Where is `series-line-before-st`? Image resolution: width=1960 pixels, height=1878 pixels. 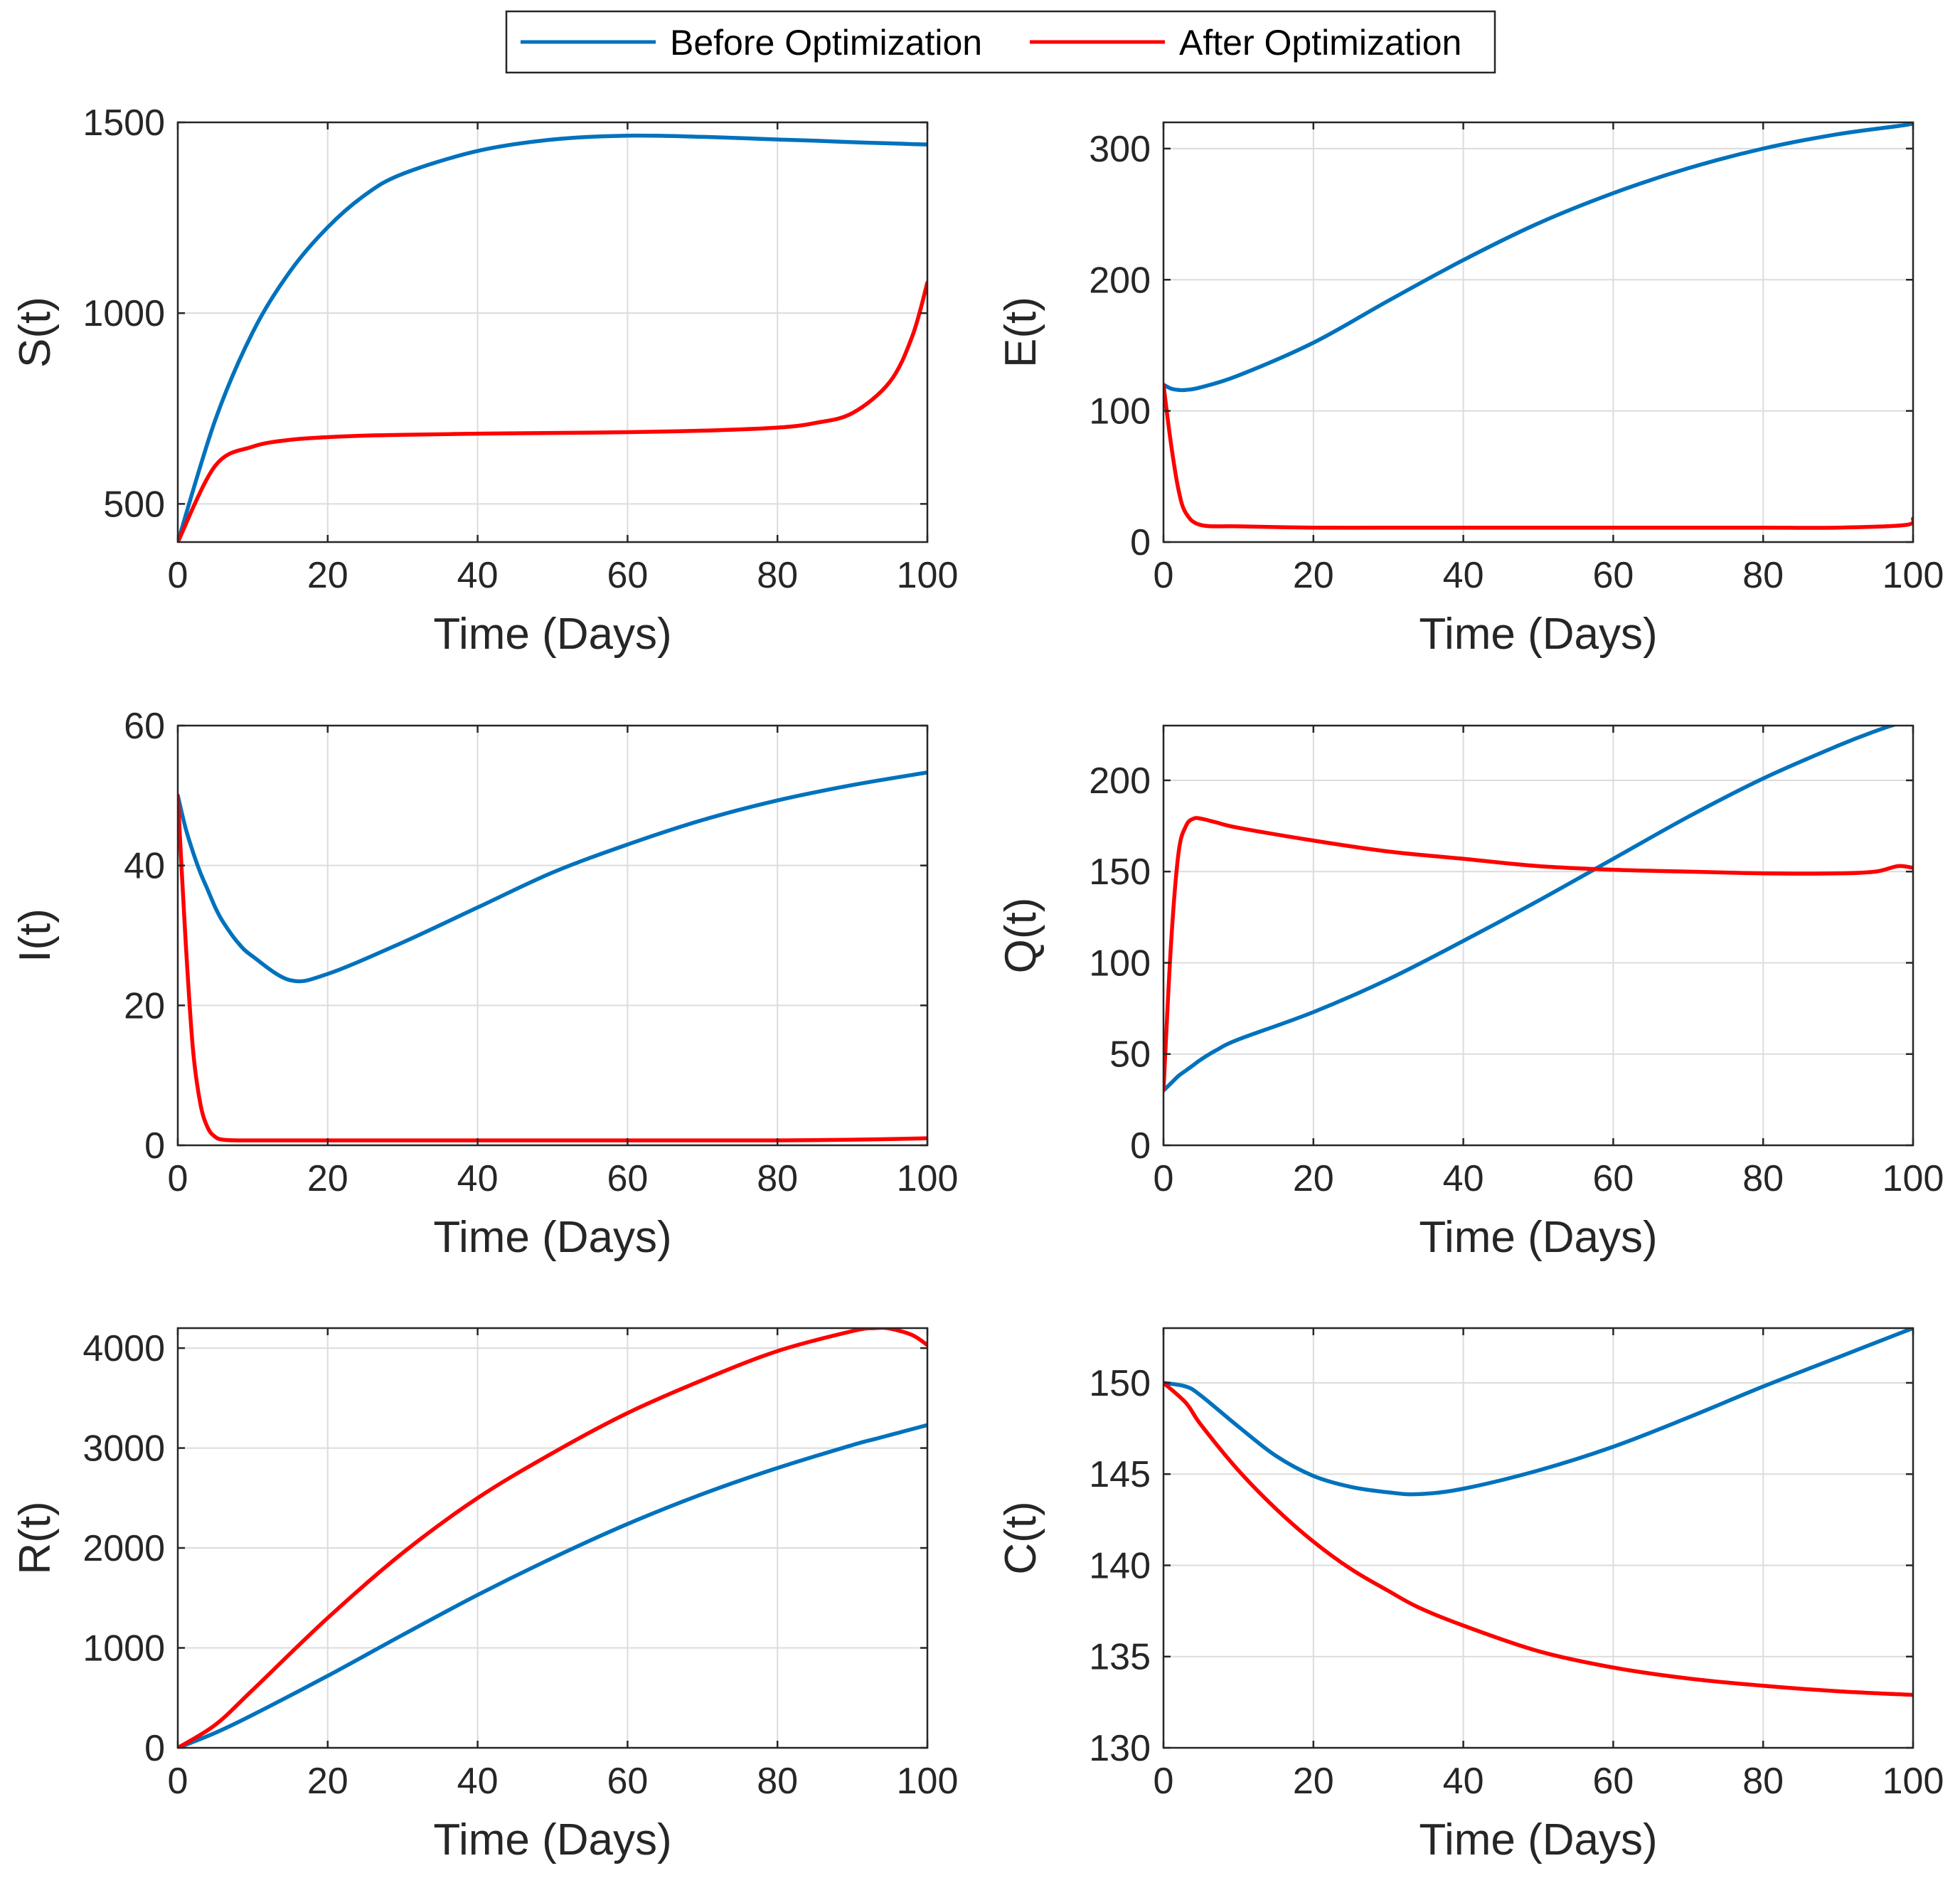 series-line-before-st is located at coordinates (552, 337).